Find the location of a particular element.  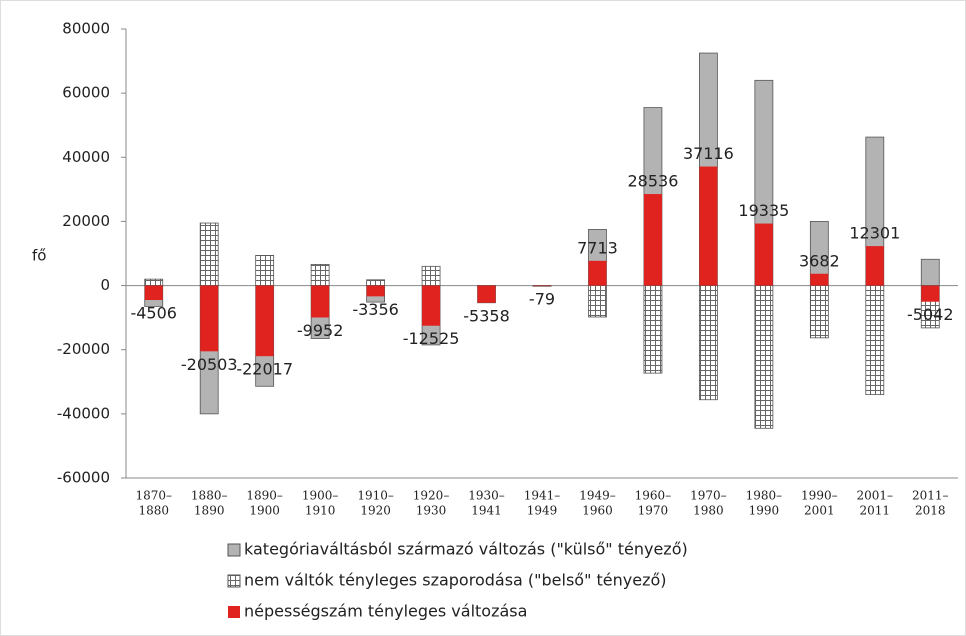

x-tick-label: 1960 is located at coordinates (597, 511).